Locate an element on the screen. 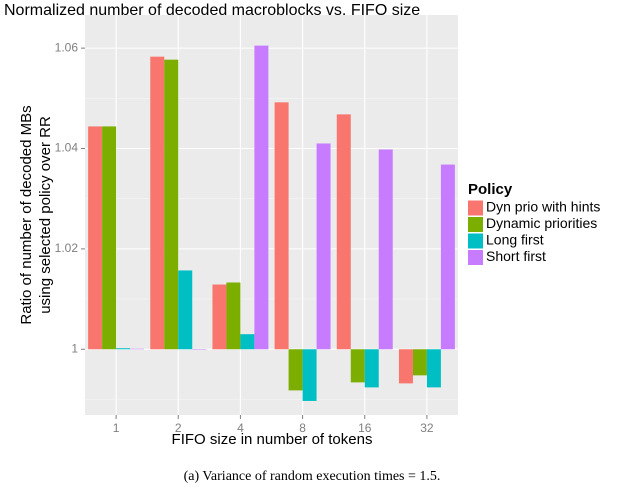 The width and height of the screenshot is (624, 491). y-tick-label: 1.02 is located at coordinates (67, 248).